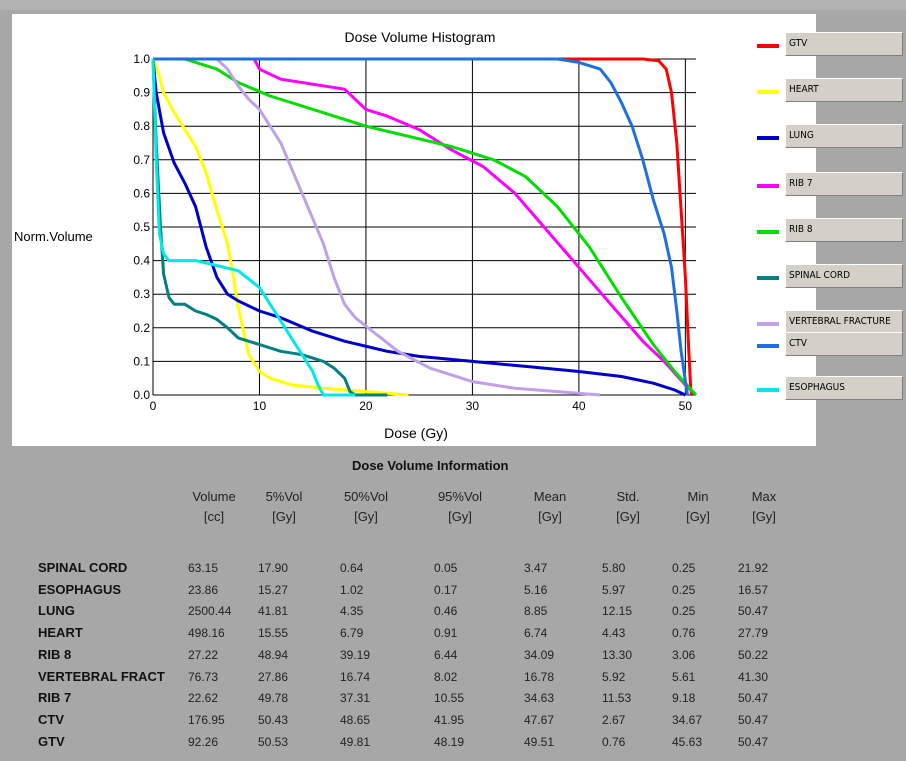  Describe the element at coordinates (366, 497) in the screenshot. I see `column-header-line: 50%Vol` at that location.